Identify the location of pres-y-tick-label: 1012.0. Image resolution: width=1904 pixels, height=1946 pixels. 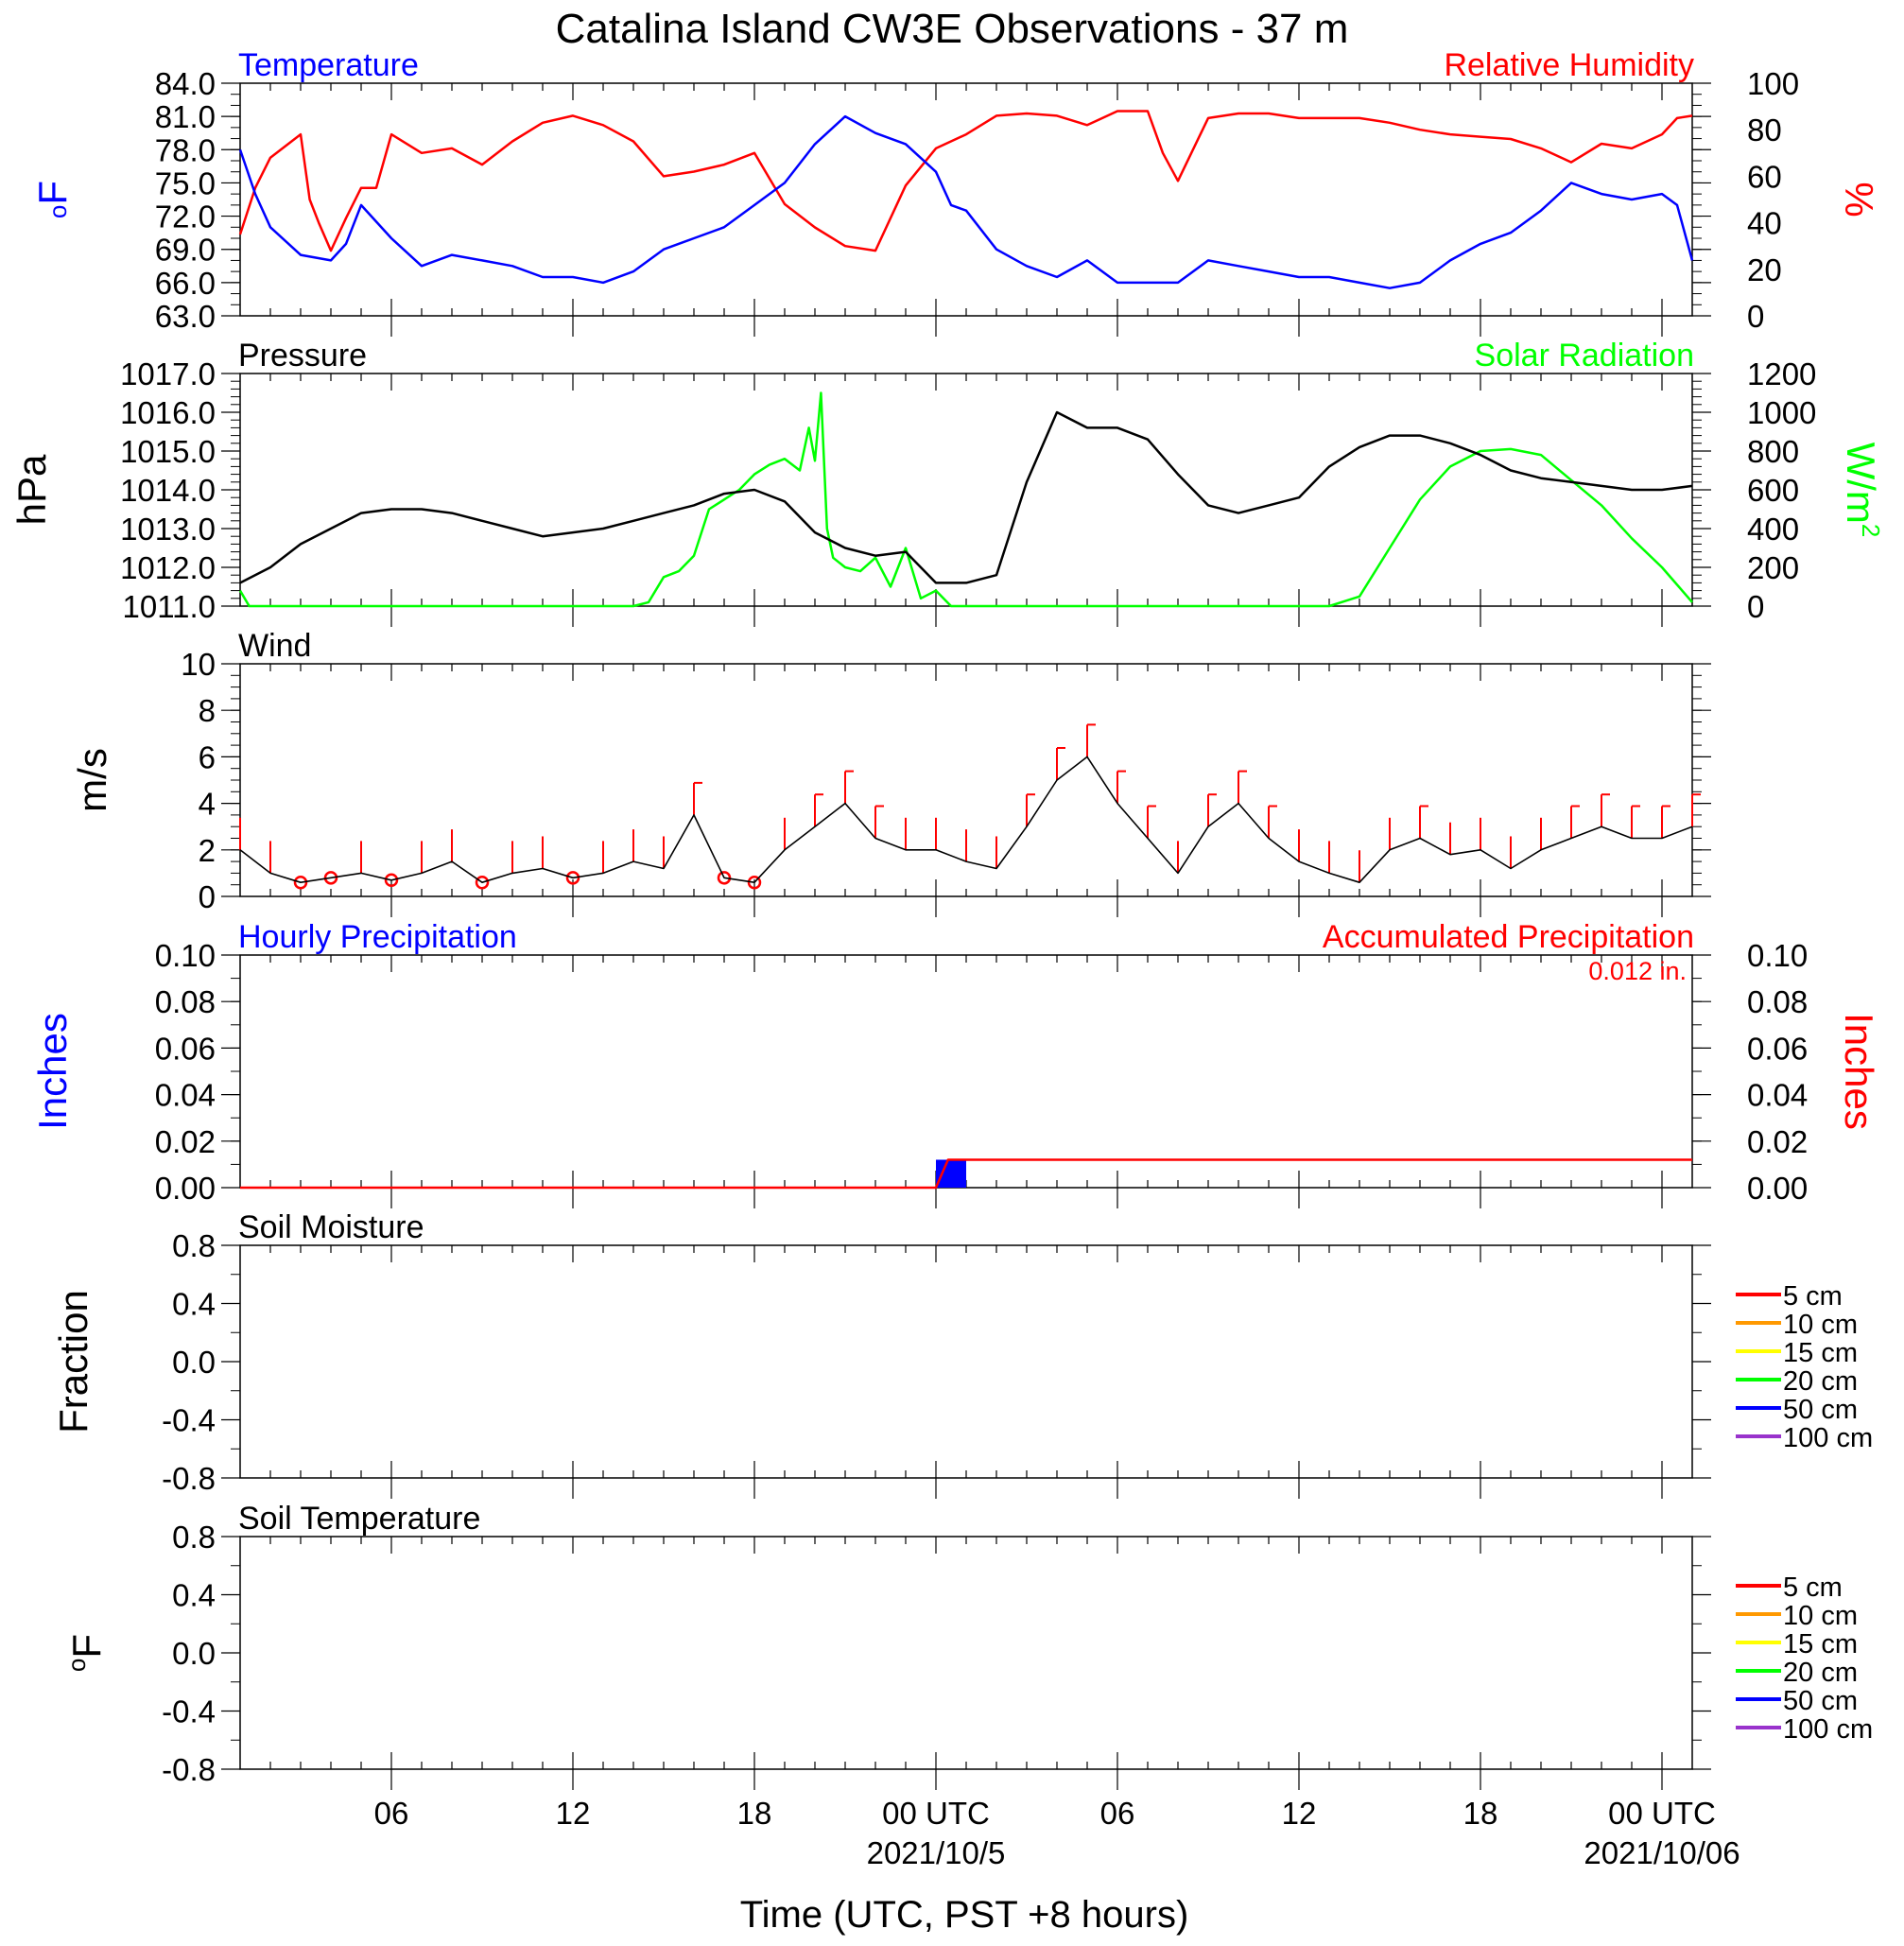
(168, 567).